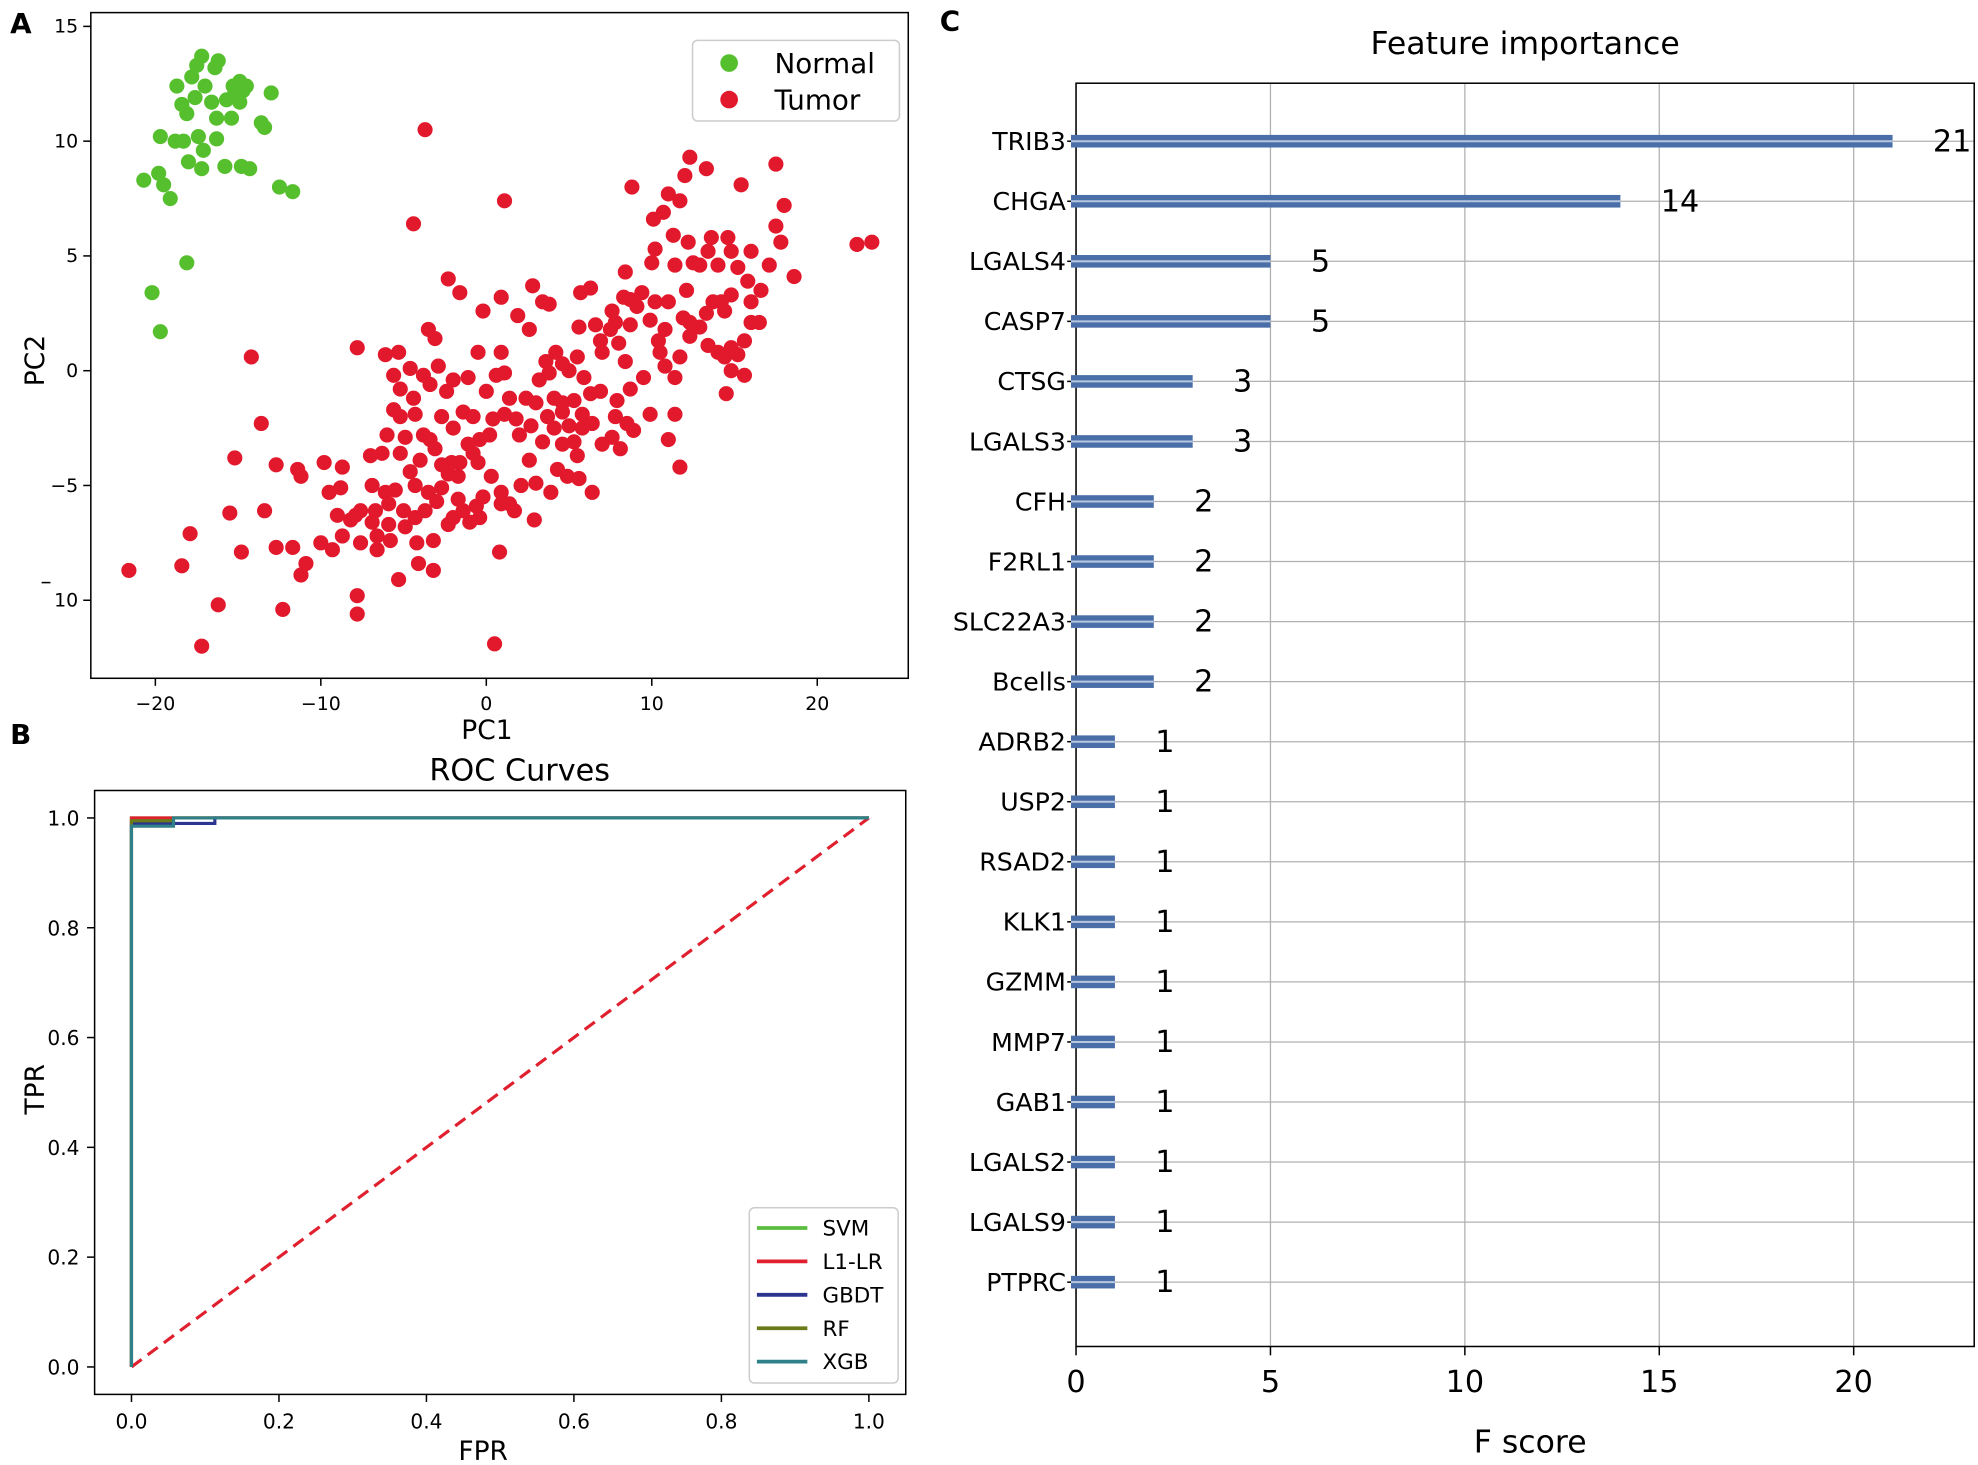 Image resolution: width=1978 pixels, height=1465 pixels. Describe the element at coordinates (1242, 381) in the screenshot. I see `bar-value-label: 3` at that location.